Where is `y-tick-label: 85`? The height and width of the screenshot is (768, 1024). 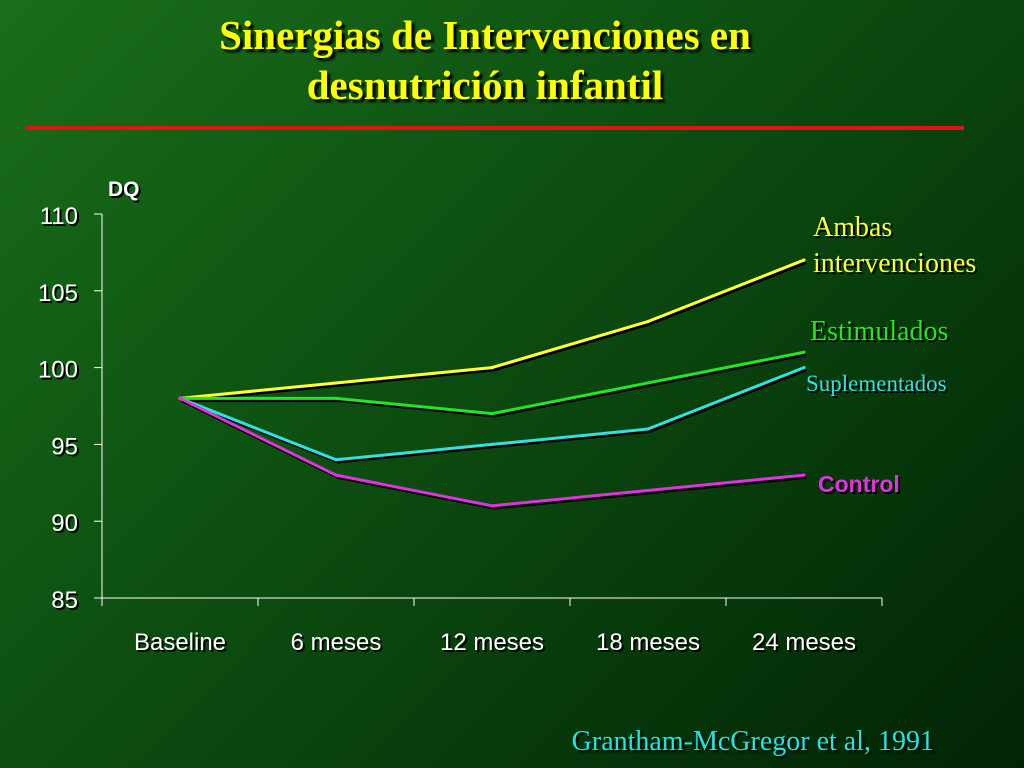
y-tick-label: 85 is located at coordinates (64, 600).